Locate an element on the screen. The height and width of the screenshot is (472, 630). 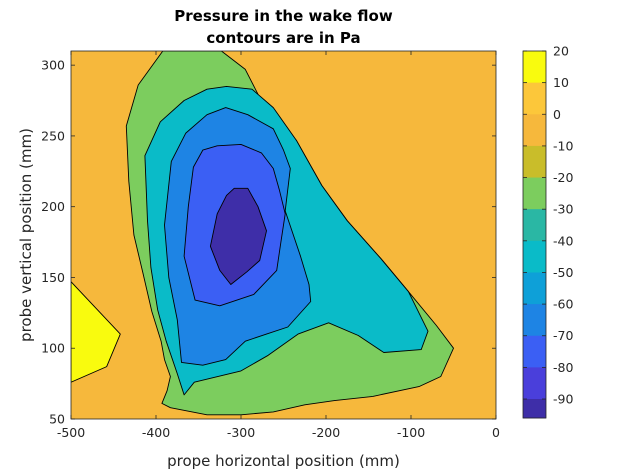
y-tick-label: 150 is located at coordinates (53, 277).